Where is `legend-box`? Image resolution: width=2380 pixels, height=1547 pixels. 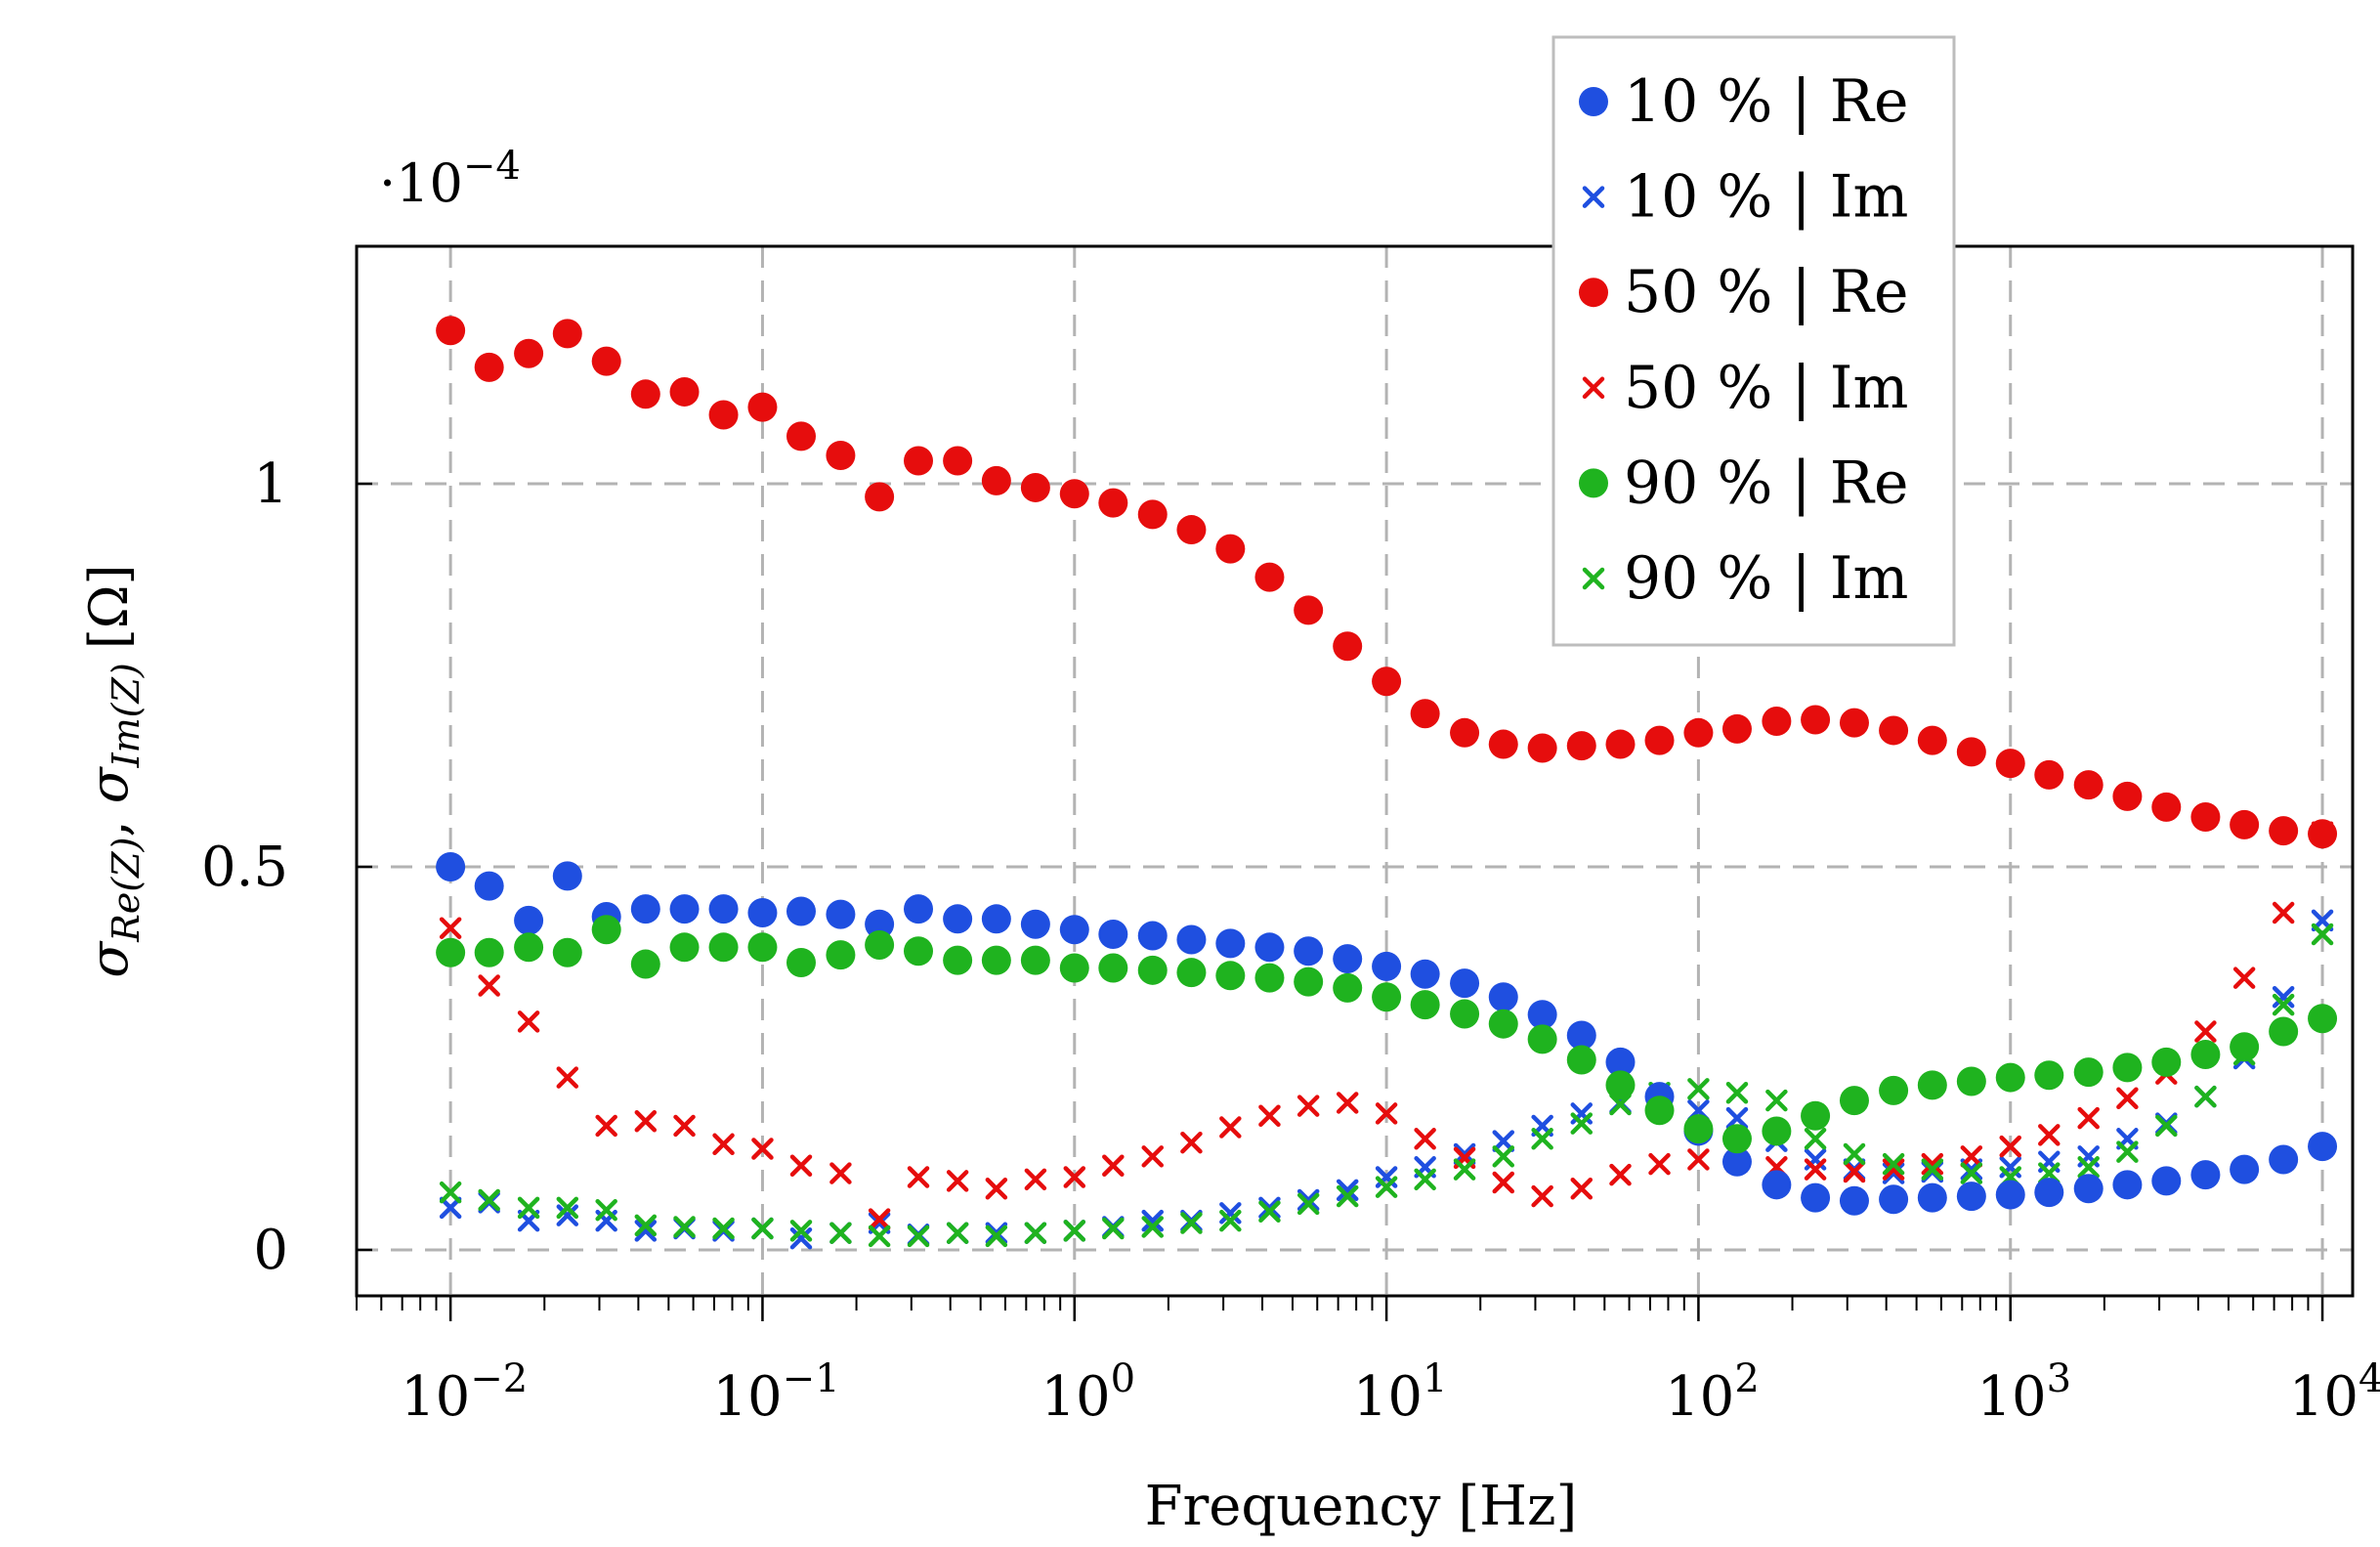 legend-box is located at coordinates (1753, 341).